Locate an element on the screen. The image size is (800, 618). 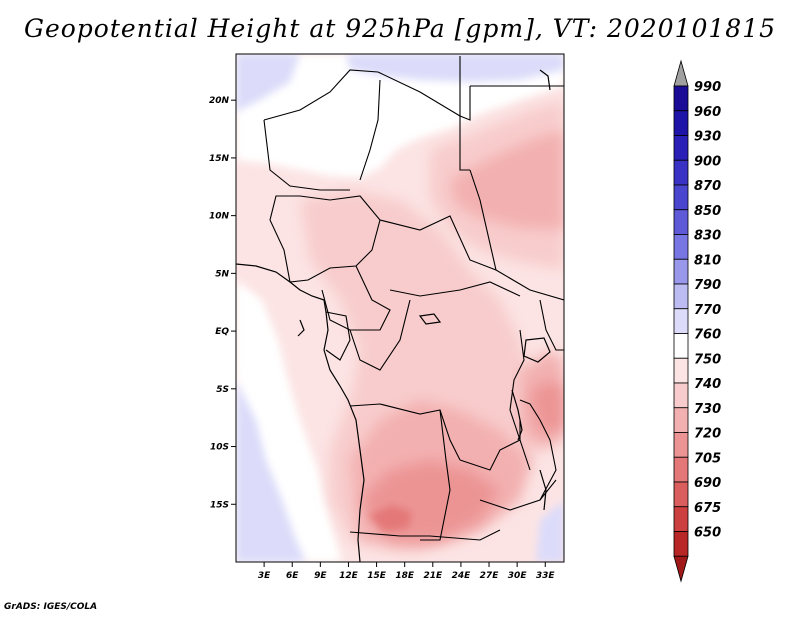
colorbar-label: 830 is located at coordinates (707, 236).